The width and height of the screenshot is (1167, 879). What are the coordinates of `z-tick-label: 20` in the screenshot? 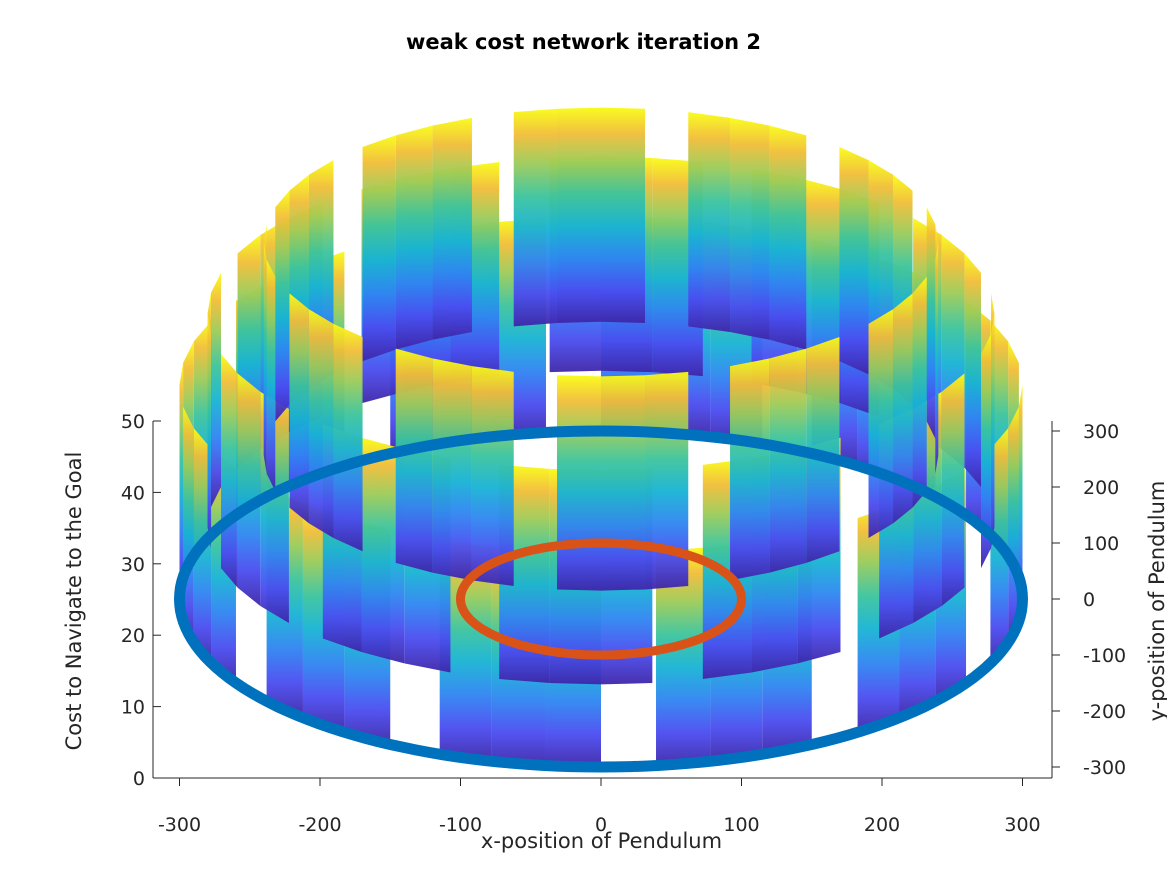 It's located at (133, 636).